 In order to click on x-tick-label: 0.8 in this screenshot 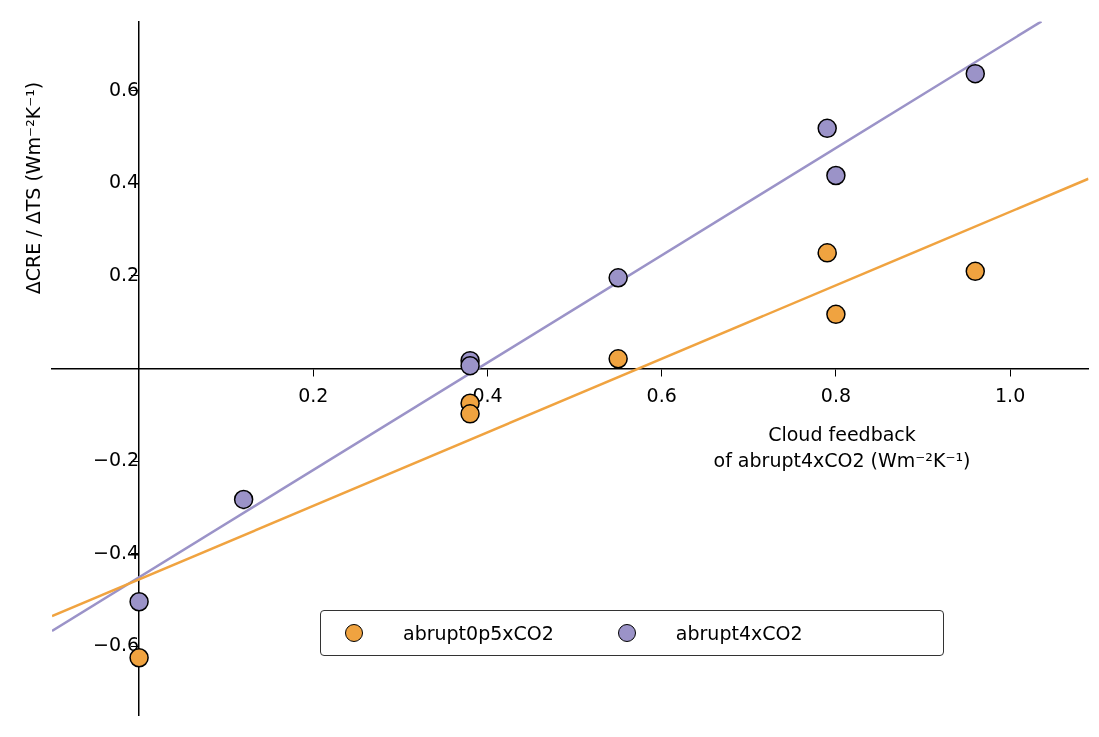, I will do `click(836, 394)`.